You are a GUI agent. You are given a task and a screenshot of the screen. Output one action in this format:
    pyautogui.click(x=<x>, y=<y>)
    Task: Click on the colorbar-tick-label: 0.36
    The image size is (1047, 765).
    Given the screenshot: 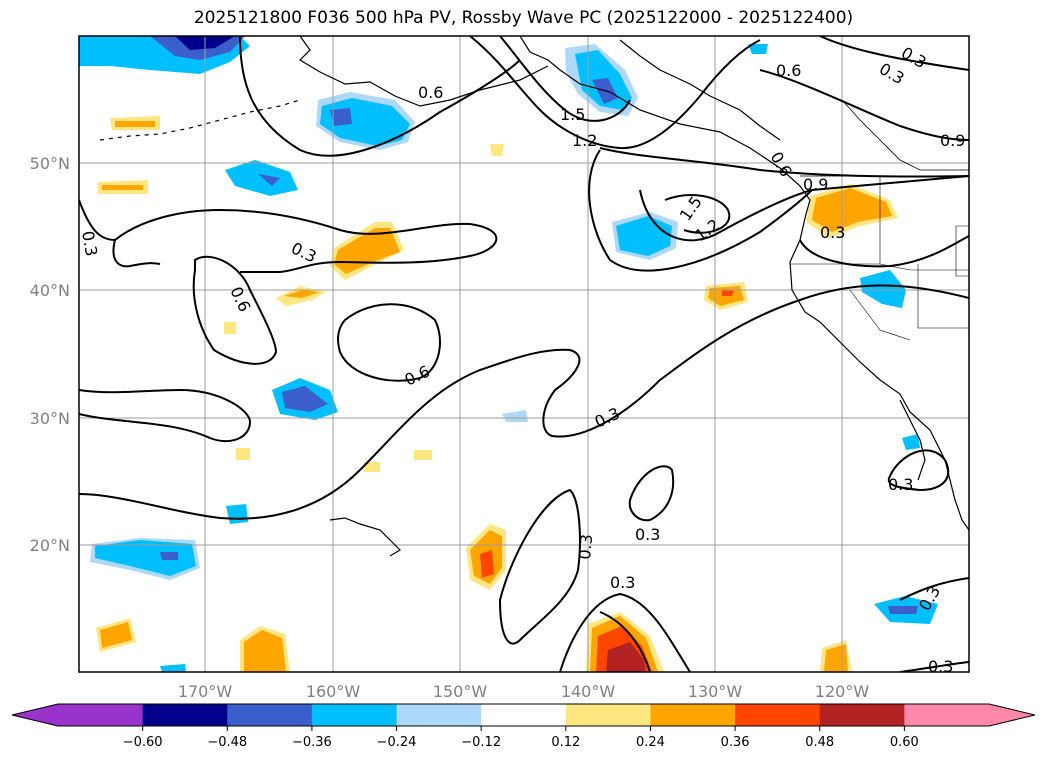 What is the action you would take?
    pyautogui.click(x=735, y=742)
    